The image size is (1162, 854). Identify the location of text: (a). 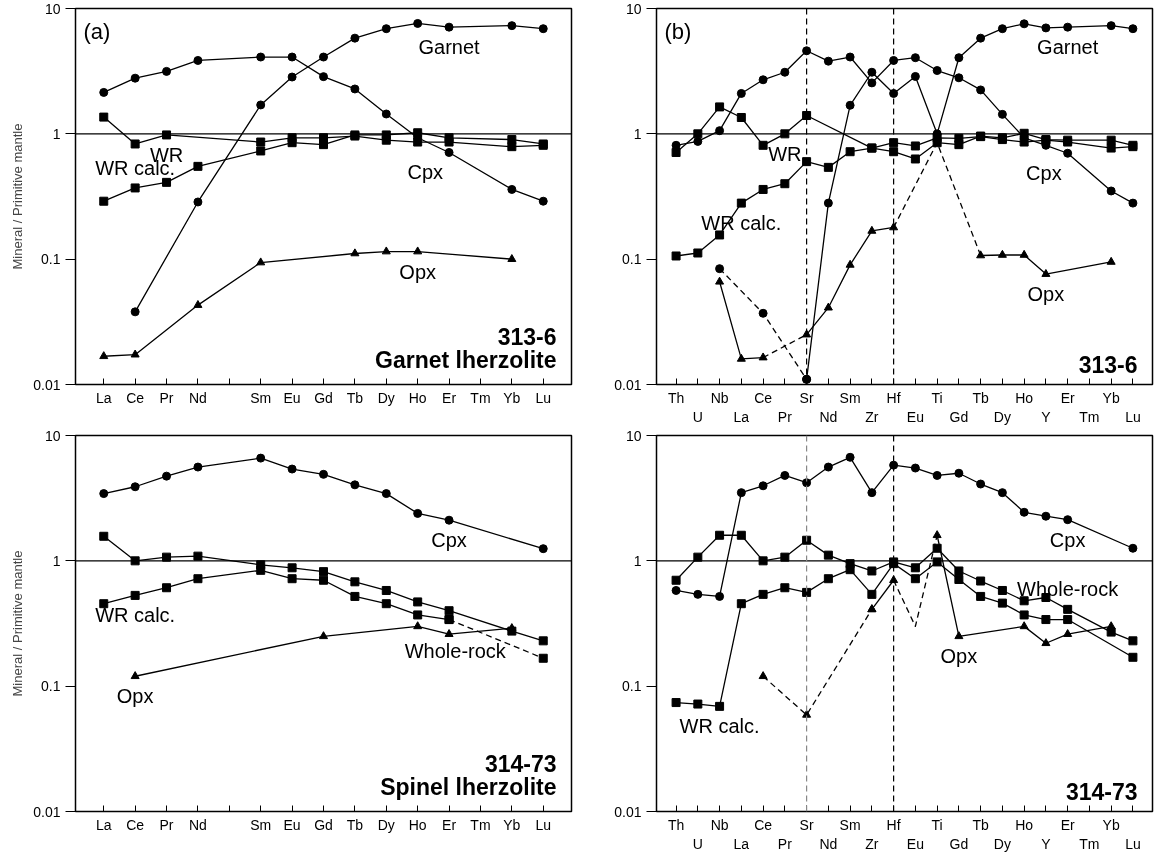
(97, 31).